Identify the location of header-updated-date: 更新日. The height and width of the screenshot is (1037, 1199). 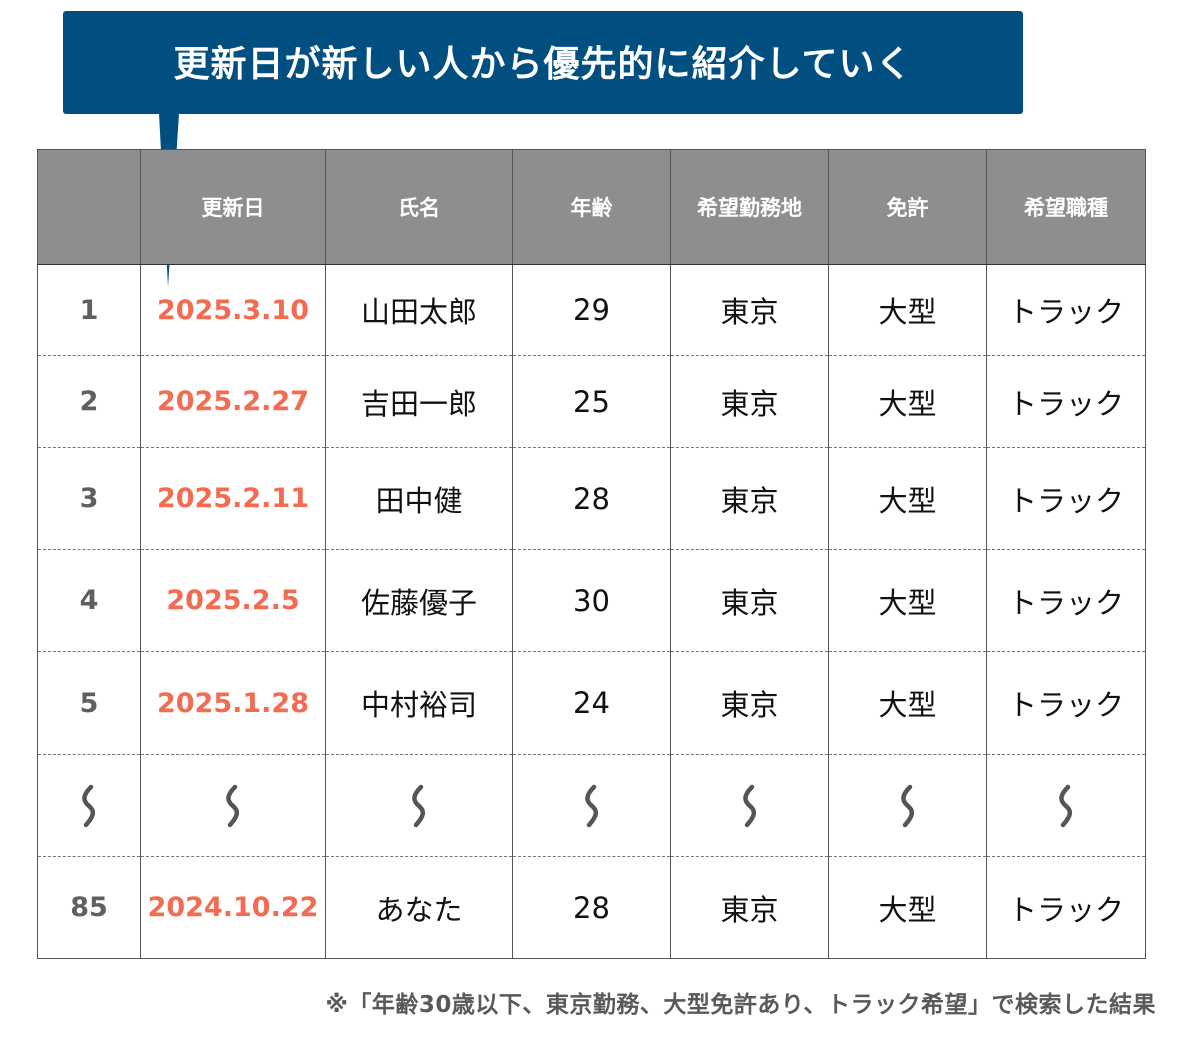
(233, 207).